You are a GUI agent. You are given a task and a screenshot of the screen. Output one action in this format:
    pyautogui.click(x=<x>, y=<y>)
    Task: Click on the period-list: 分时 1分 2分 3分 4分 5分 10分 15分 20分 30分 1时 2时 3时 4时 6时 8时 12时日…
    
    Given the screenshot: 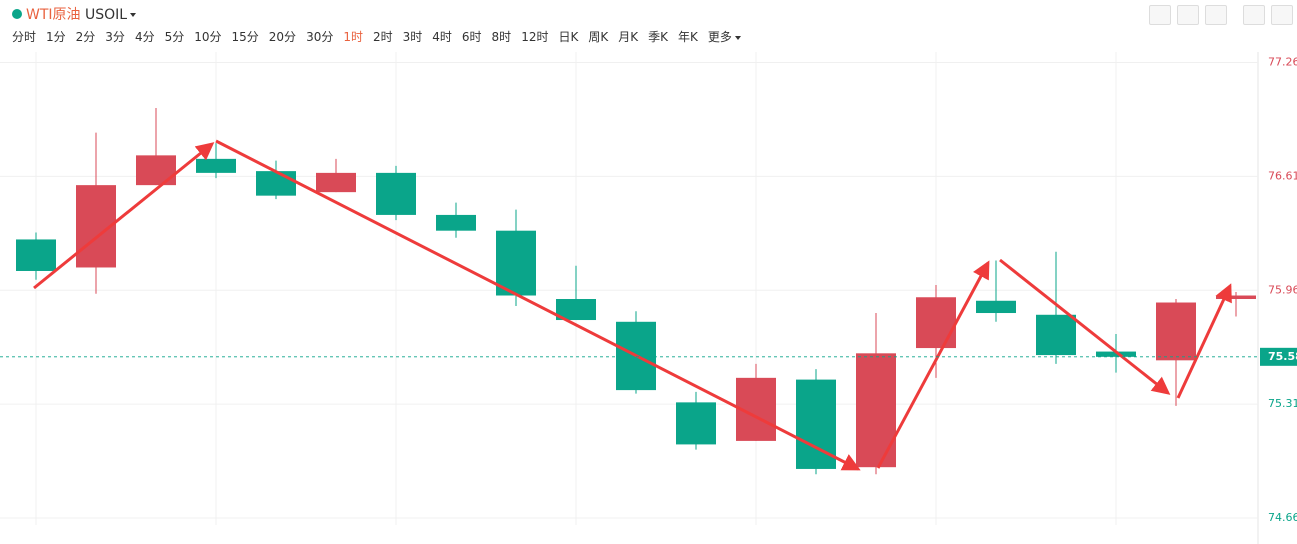 What is the action you would take?
    pyautogui.click(x=376, y=36)
    